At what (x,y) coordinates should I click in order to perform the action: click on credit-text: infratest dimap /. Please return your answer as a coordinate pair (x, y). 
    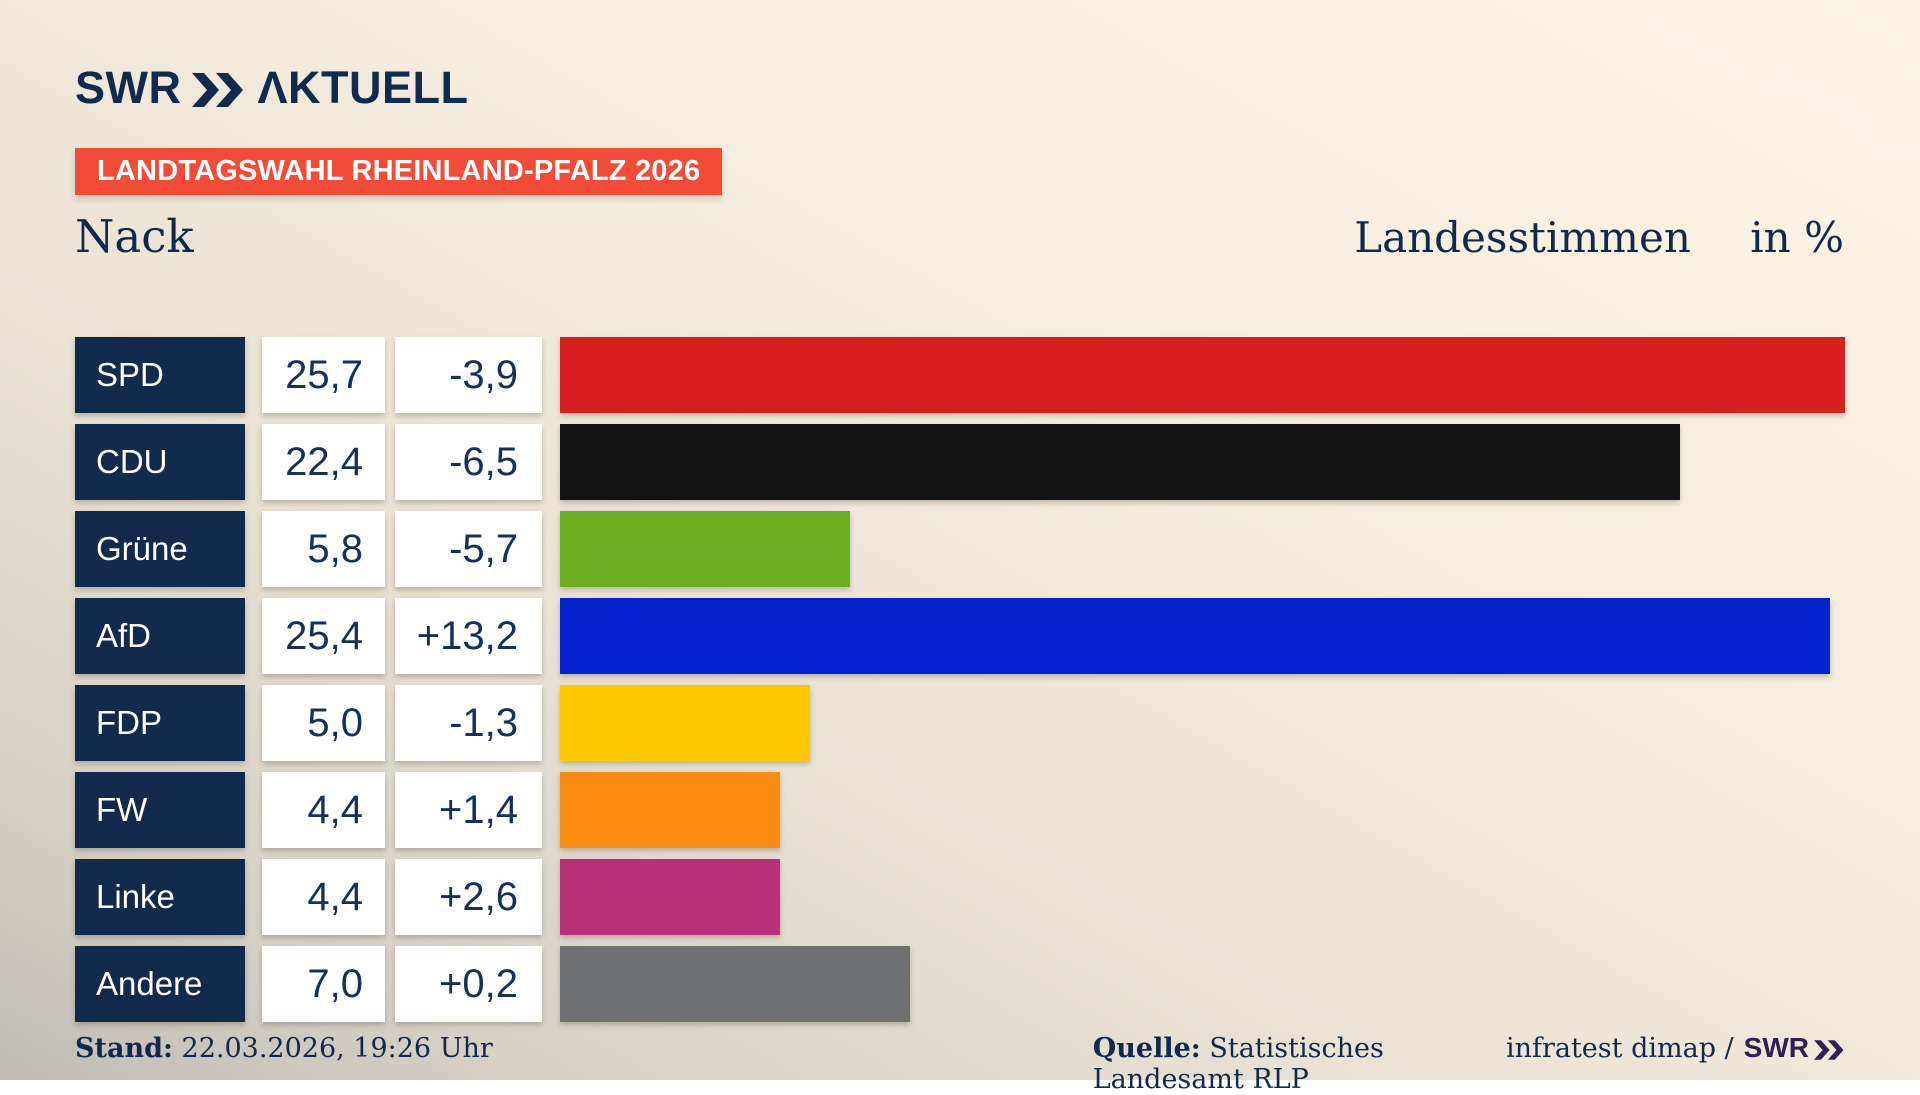
    Looking at the image, I should click on (1619, 1048).